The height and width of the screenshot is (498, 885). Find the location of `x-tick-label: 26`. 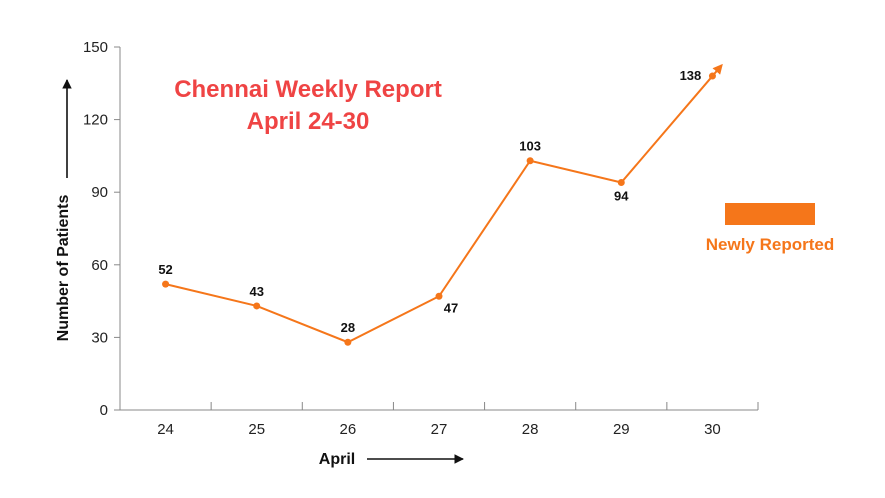

x-tick-label: 26 is located at coordinates (348, 429).